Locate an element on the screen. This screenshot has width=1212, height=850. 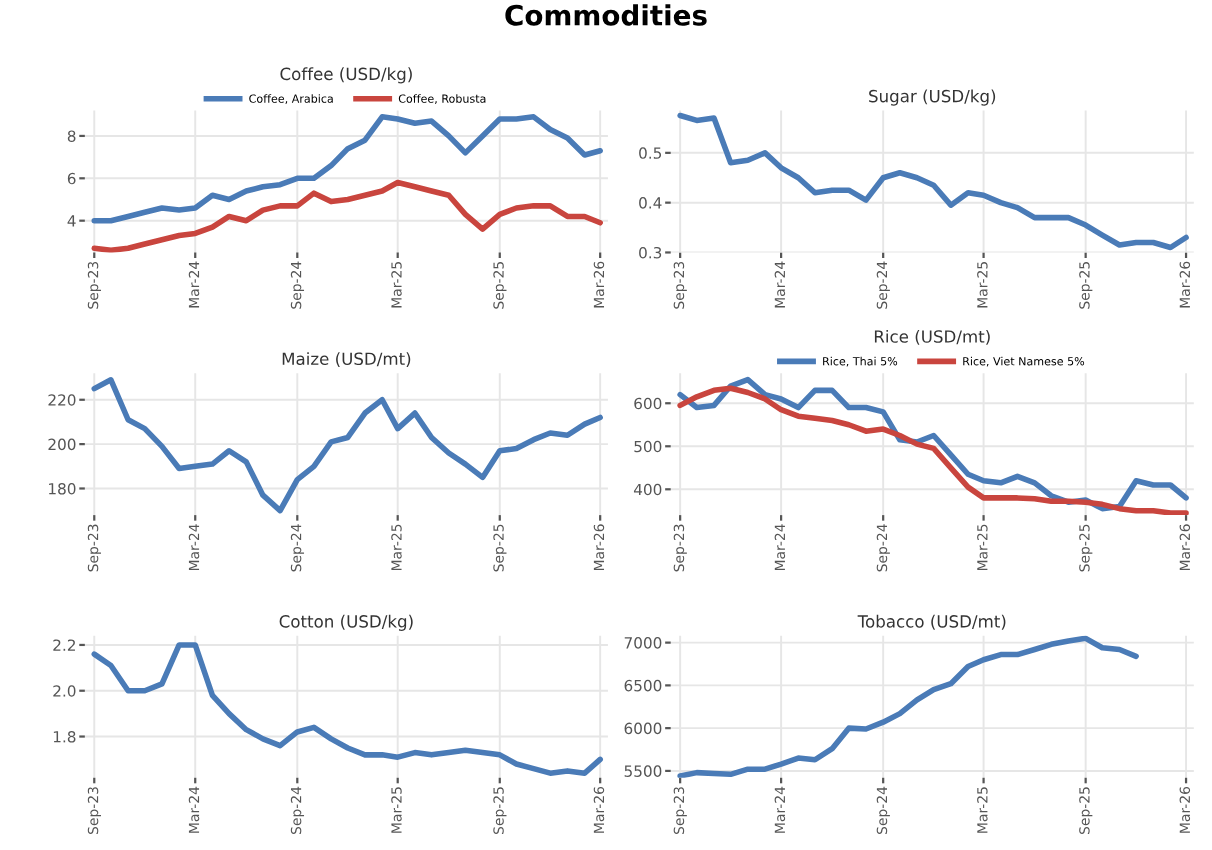
chart-title: Tobacco (USD/mt) is located at coordinates (931, 622).